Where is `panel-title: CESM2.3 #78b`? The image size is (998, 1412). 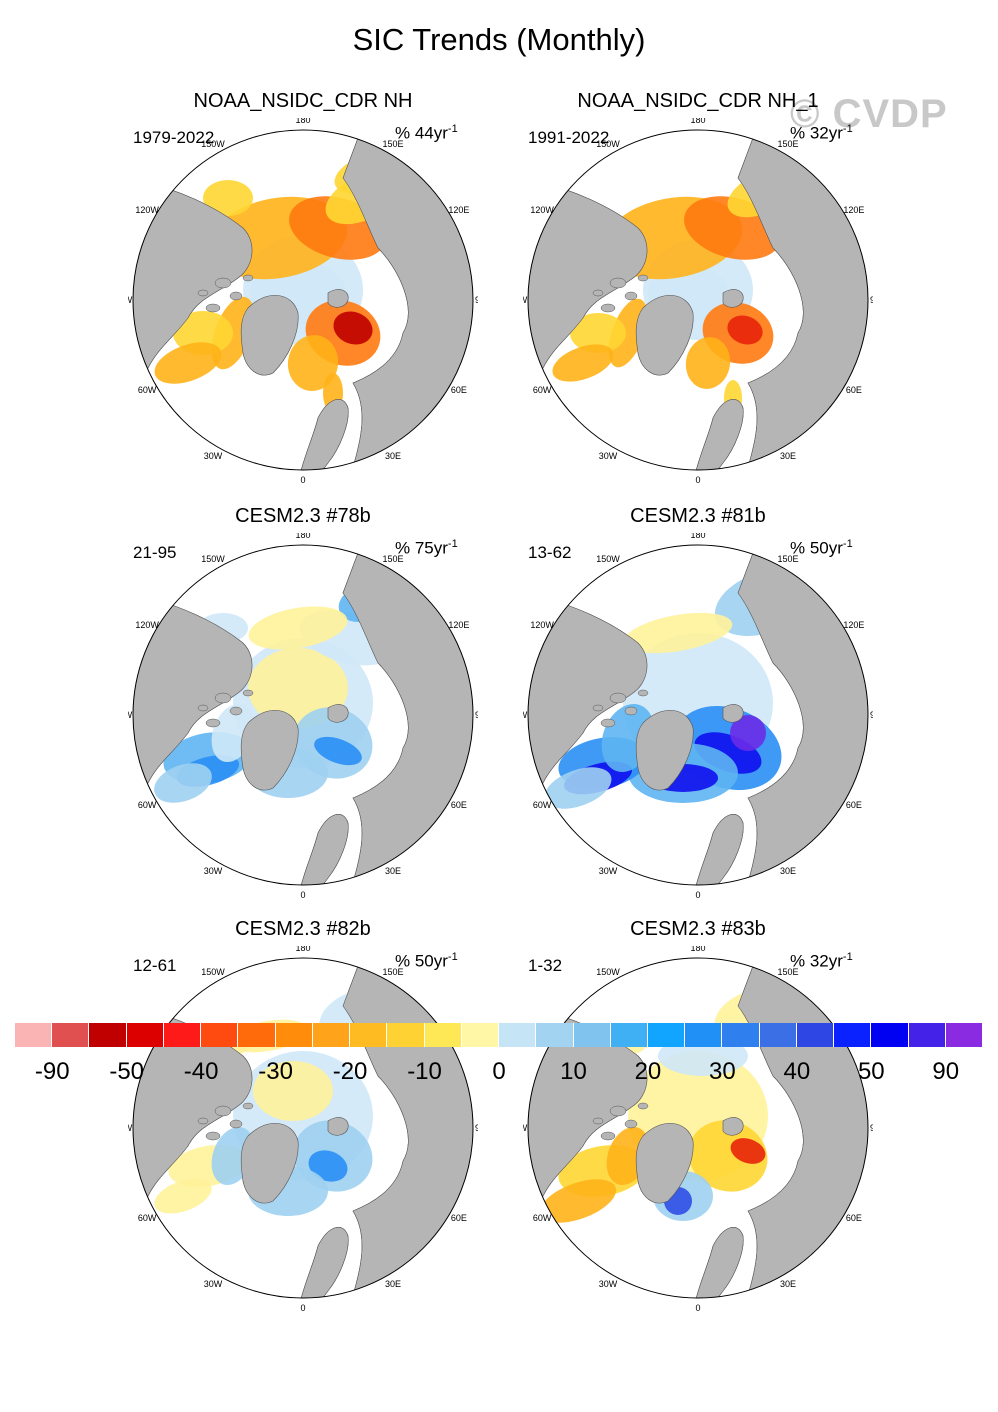 panel-title: CESM2.3 #78b is located at coordinates (303, 516).